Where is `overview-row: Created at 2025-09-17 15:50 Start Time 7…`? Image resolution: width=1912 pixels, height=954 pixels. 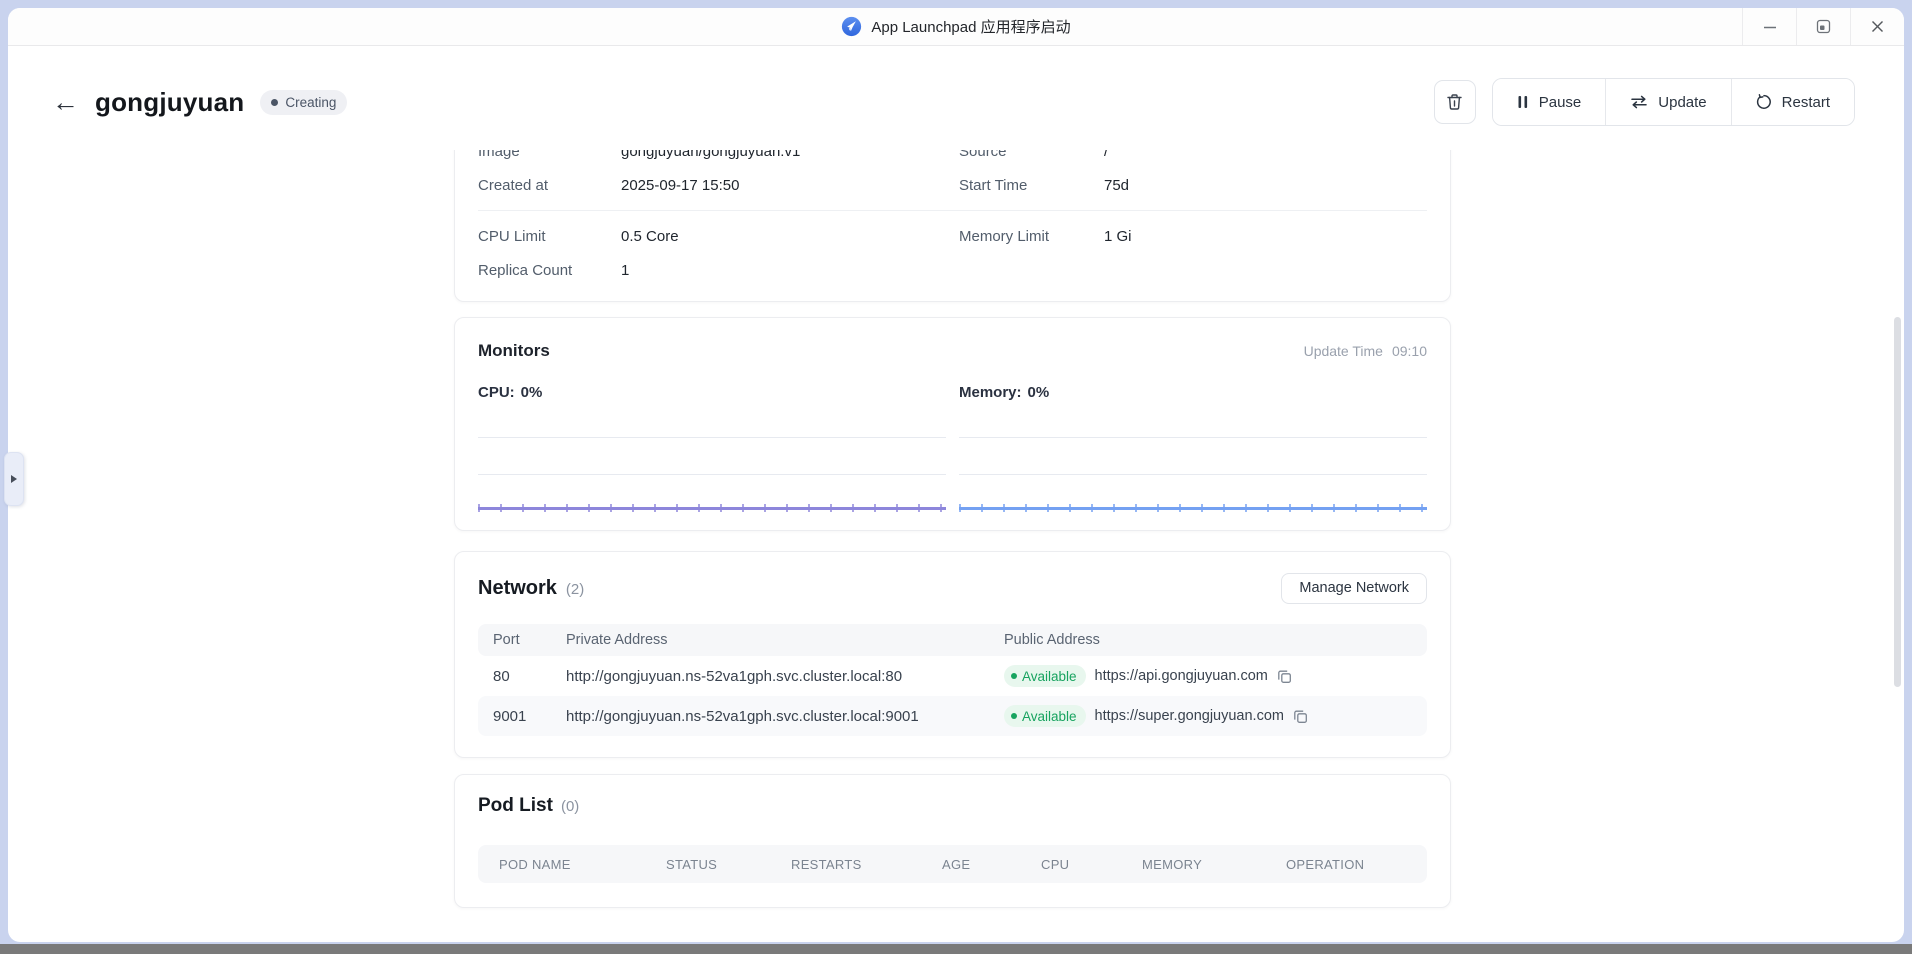 overview-row: Created at 2025-09-17 15:50 Start Time 7… is located at coordinates (952, 185).